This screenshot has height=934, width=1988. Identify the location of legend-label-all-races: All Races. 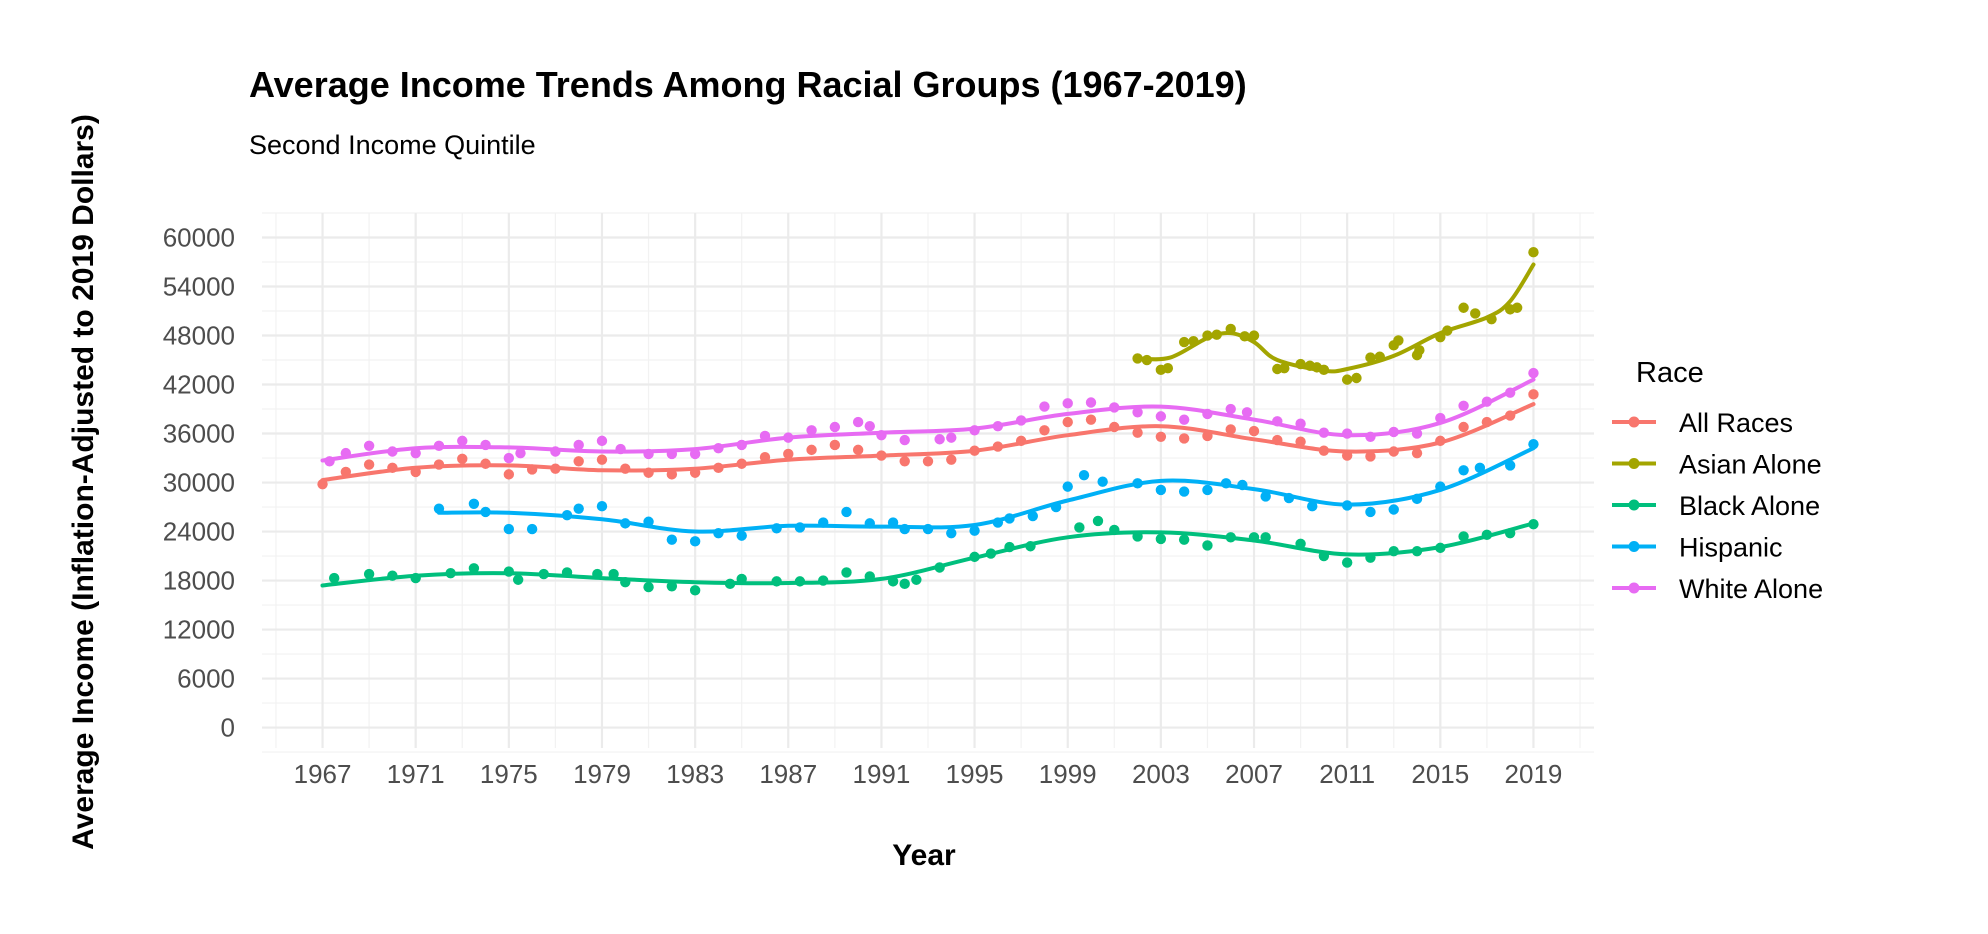
(1736, 423).